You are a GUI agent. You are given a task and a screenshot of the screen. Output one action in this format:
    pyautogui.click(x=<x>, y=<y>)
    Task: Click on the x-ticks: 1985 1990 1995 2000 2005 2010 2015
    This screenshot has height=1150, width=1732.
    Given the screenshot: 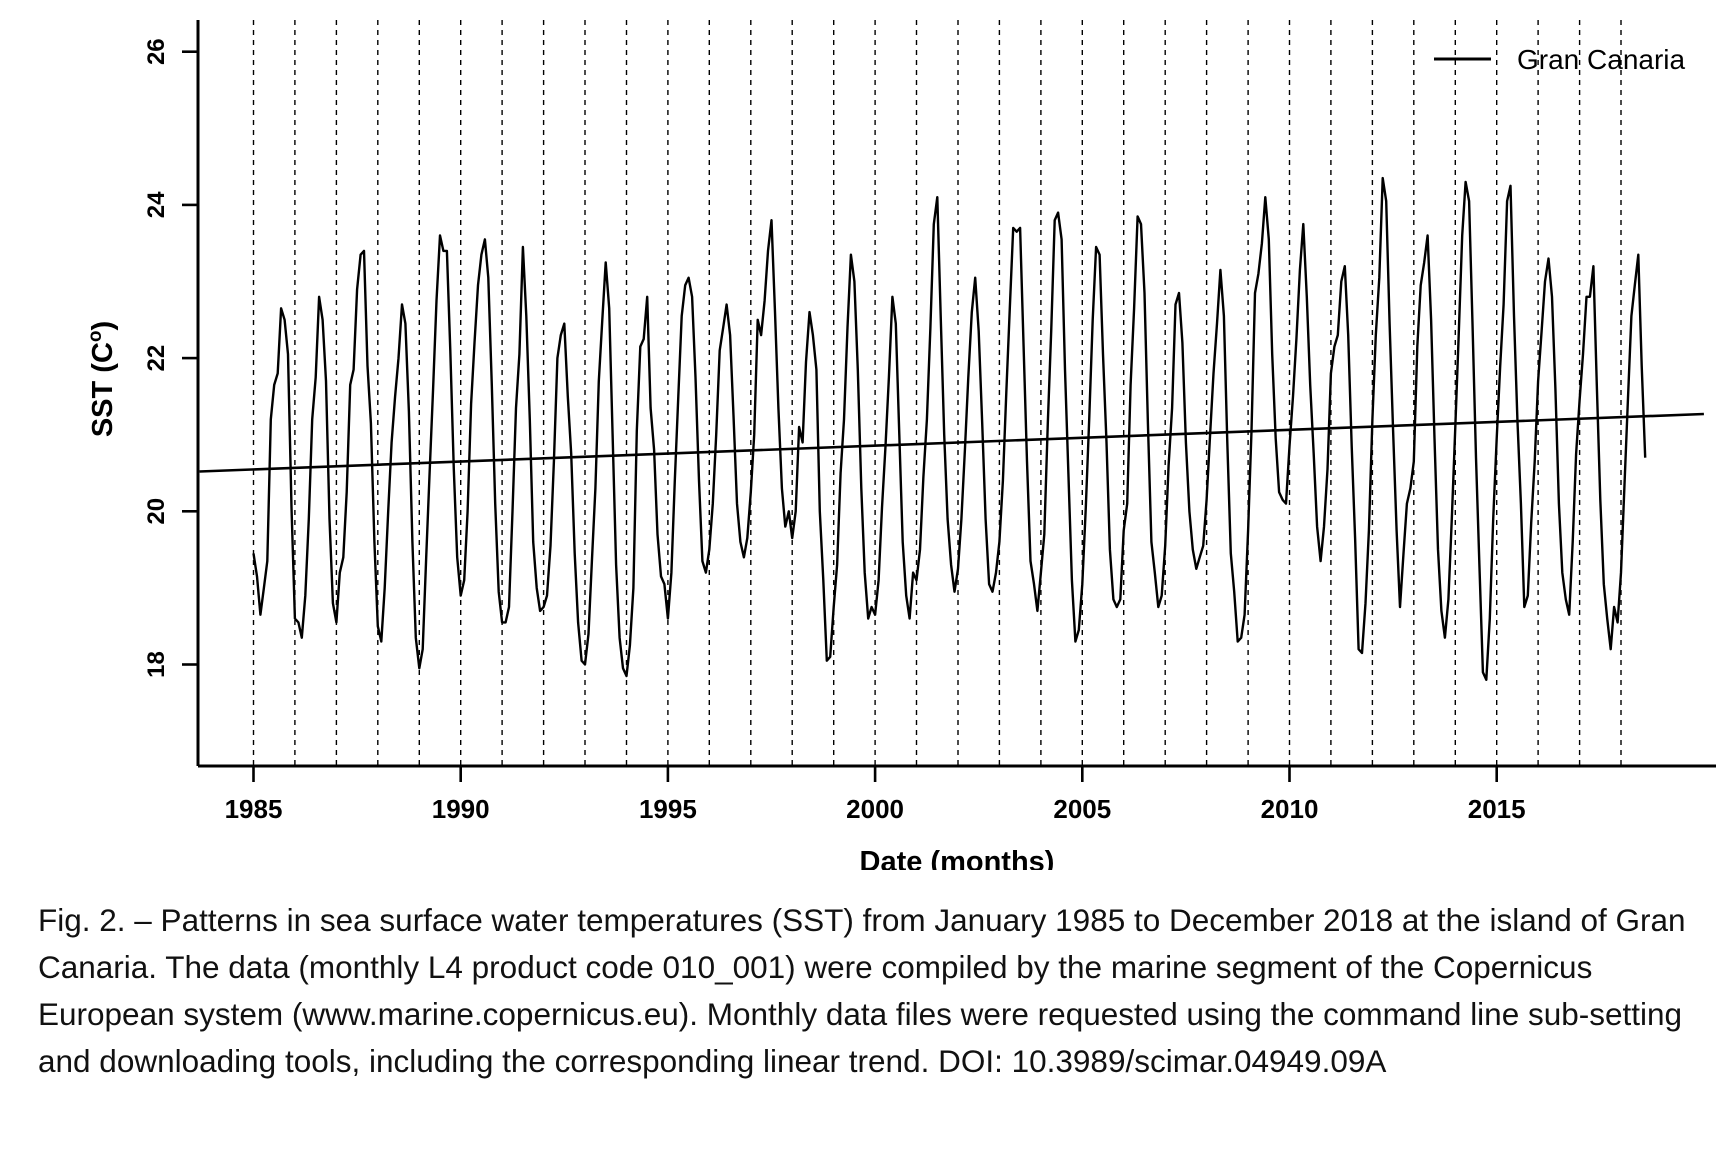 What is the action you would take?
    pyautogui.click(x=875, y=795)
    